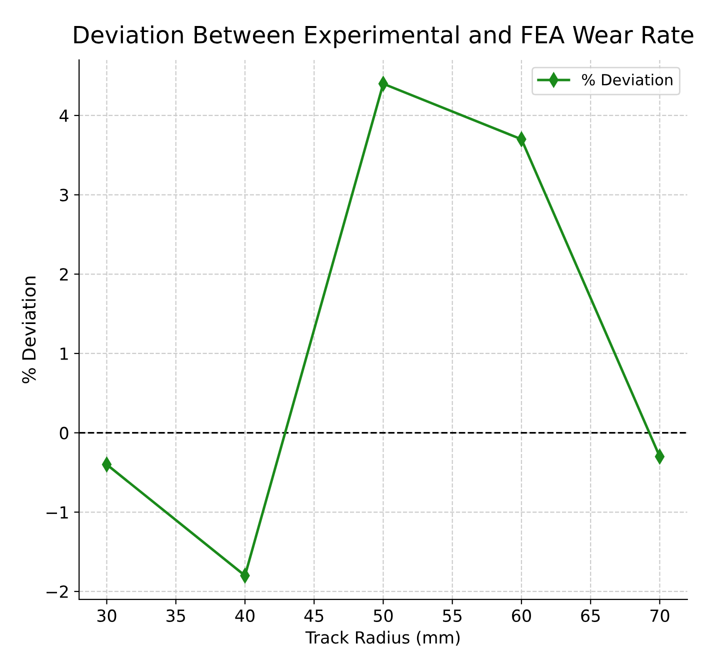  What do you see at coordinates (384, 36) in the screenshot?
I see `chart-title: Deviation Between Experimental and FEA Wear Rate` at bounding box center [384, 36].